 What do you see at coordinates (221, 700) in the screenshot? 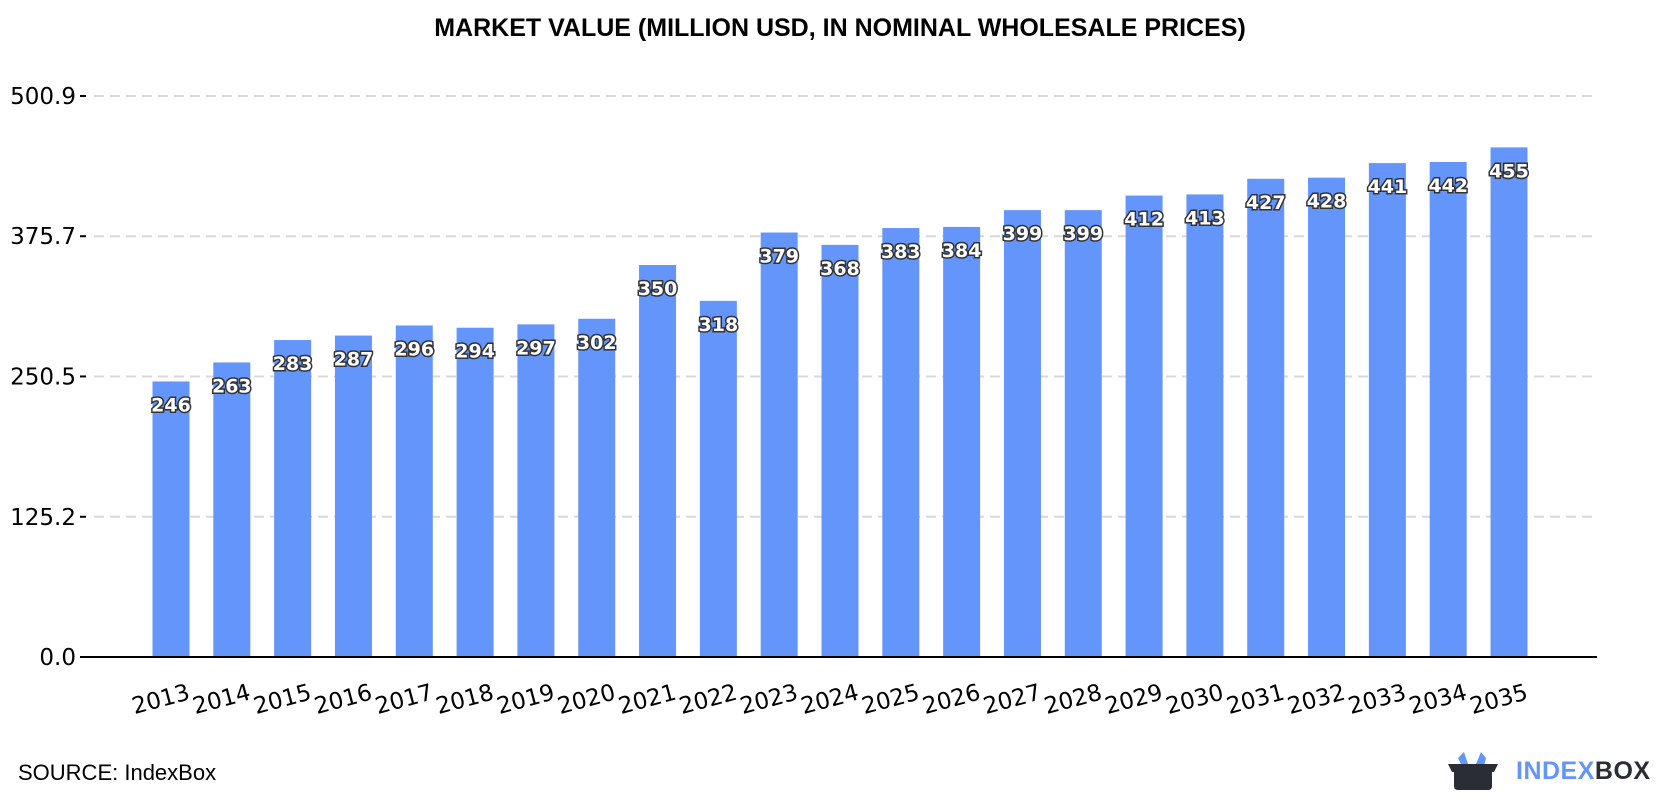
I see `x-tick-label: 2014` at bounding box center [221, 700].